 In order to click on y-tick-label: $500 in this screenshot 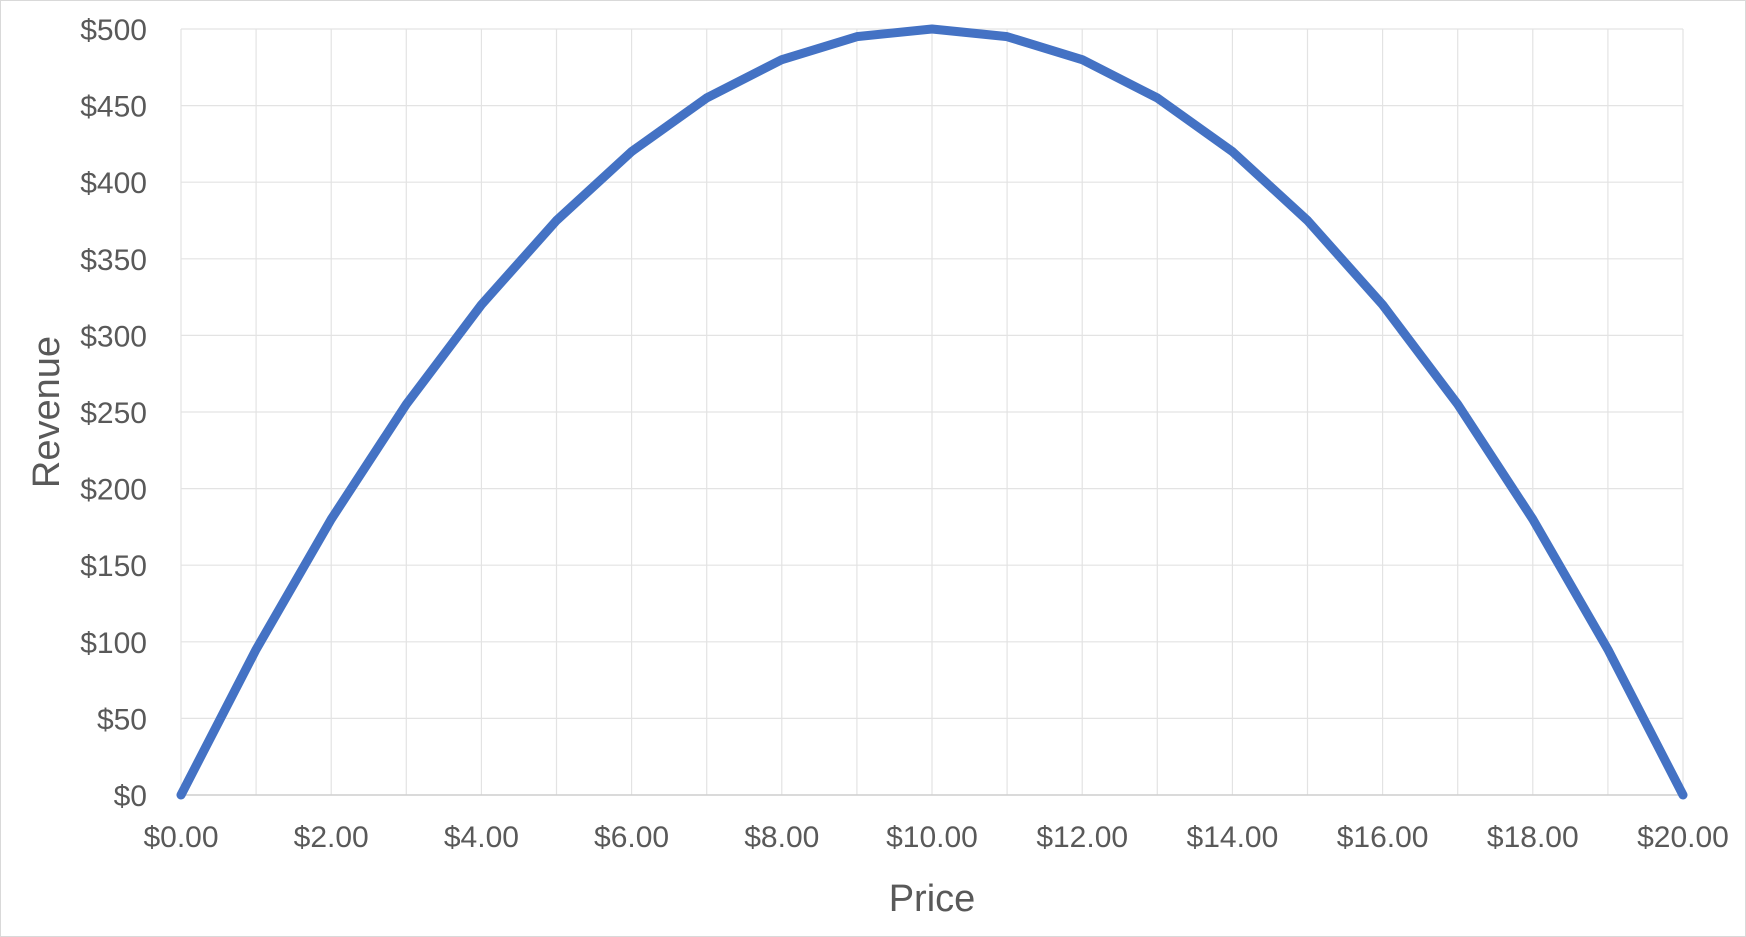, I will do `click(113, 30)`.